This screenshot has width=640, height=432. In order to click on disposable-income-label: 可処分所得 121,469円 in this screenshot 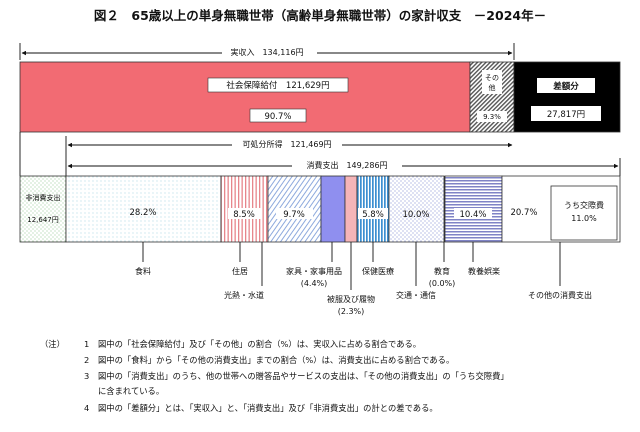, I will do `click(286, 144)`.